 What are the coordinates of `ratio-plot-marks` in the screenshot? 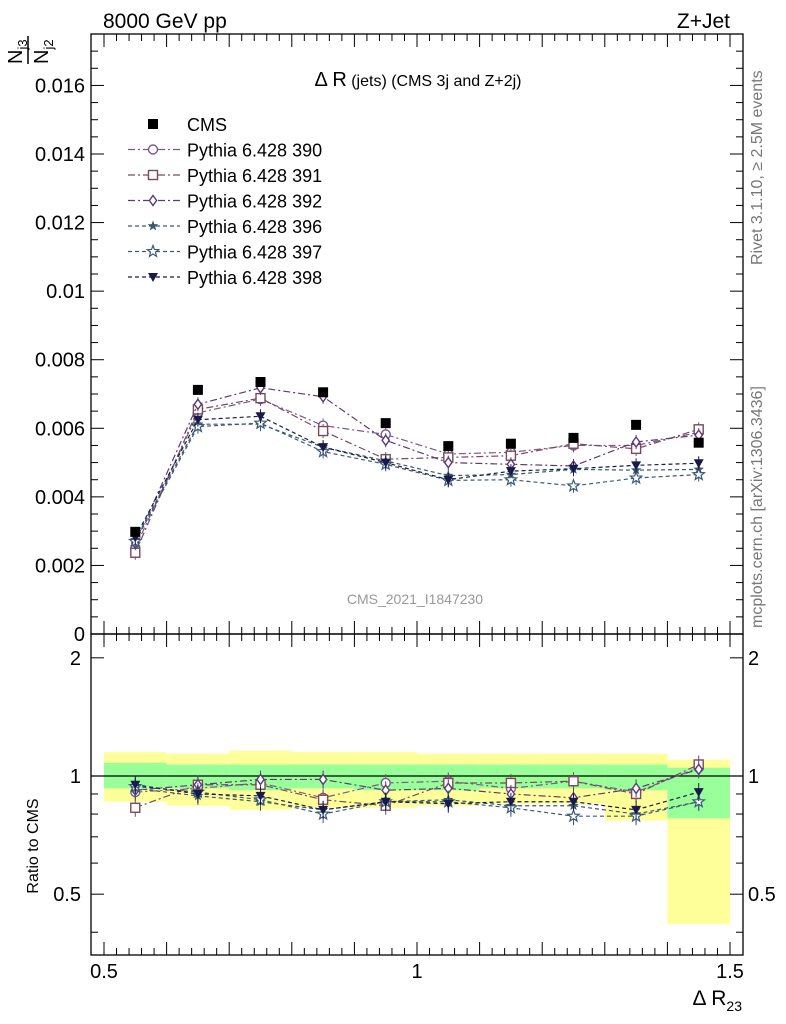 It's located at (417, 790).